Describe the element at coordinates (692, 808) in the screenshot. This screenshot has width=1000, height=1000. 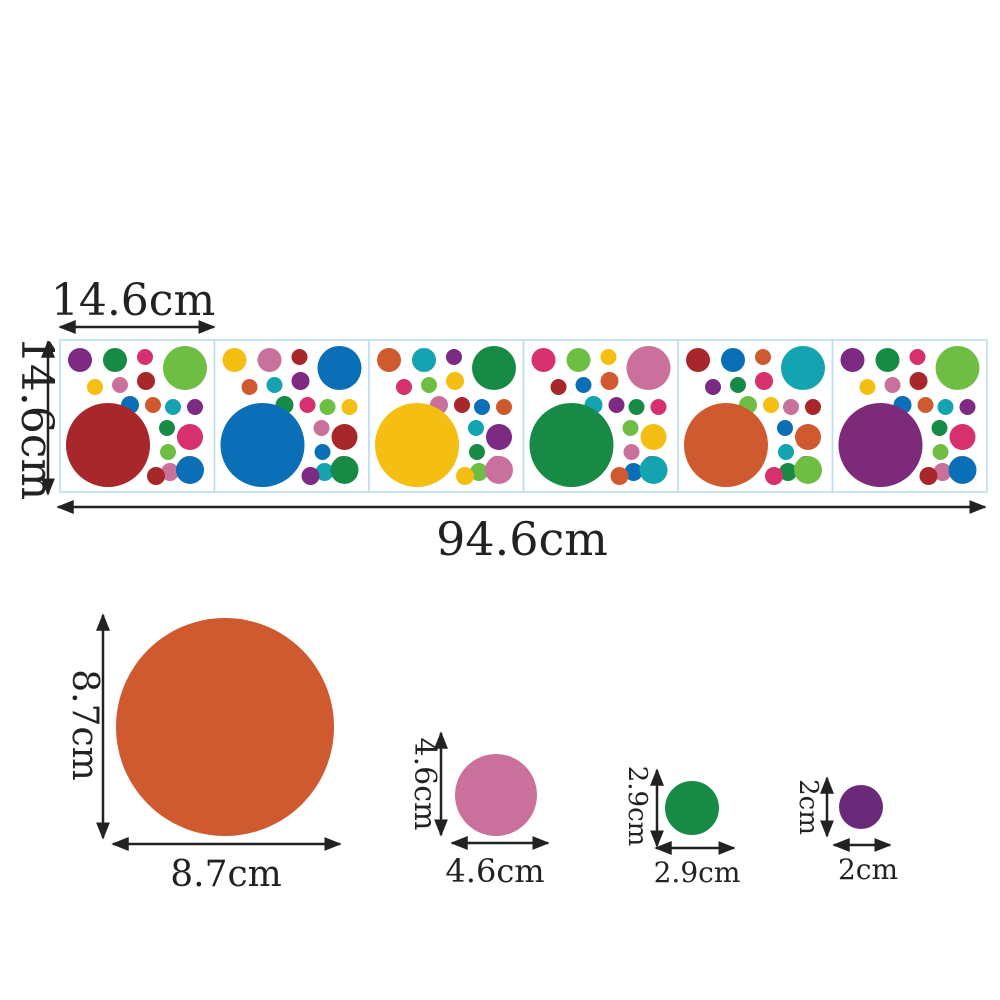
I see `dot-2-9cm` at that location.